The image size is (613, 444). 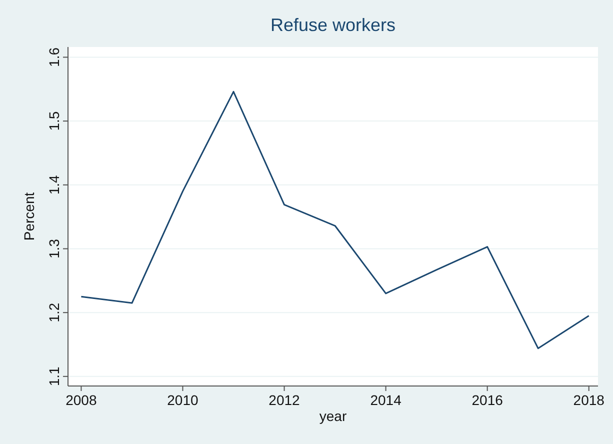 I want to click on x-tick-label: 2010, so click(x=183, y=400).